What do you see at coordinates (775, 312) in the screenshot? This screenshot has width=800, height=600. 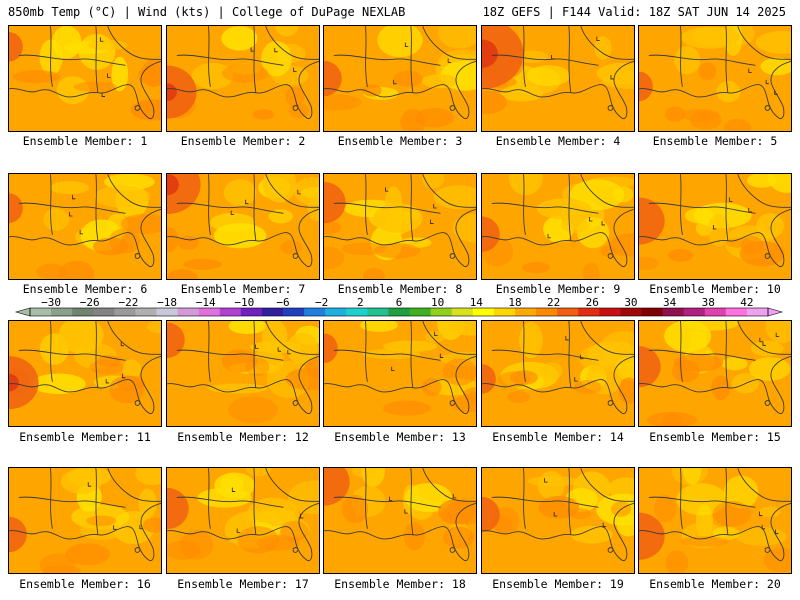 I see `colorbar-right-arrow` at bounding box center [775, 312].